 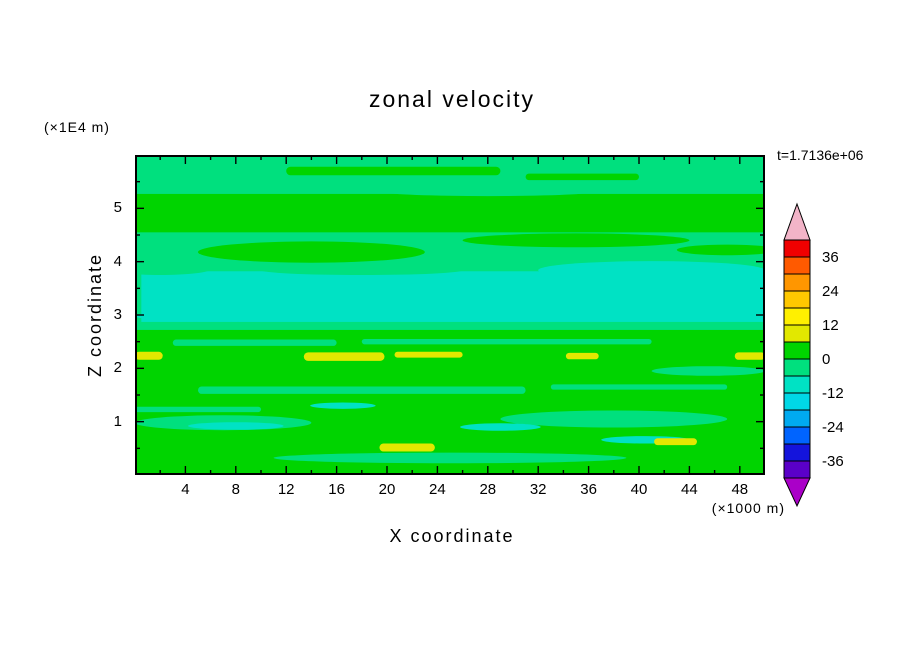 What do you see at coordinates (488, 489) in the screenshot?
I see `x-tick-label: 28` at bounding box center [488, 489].